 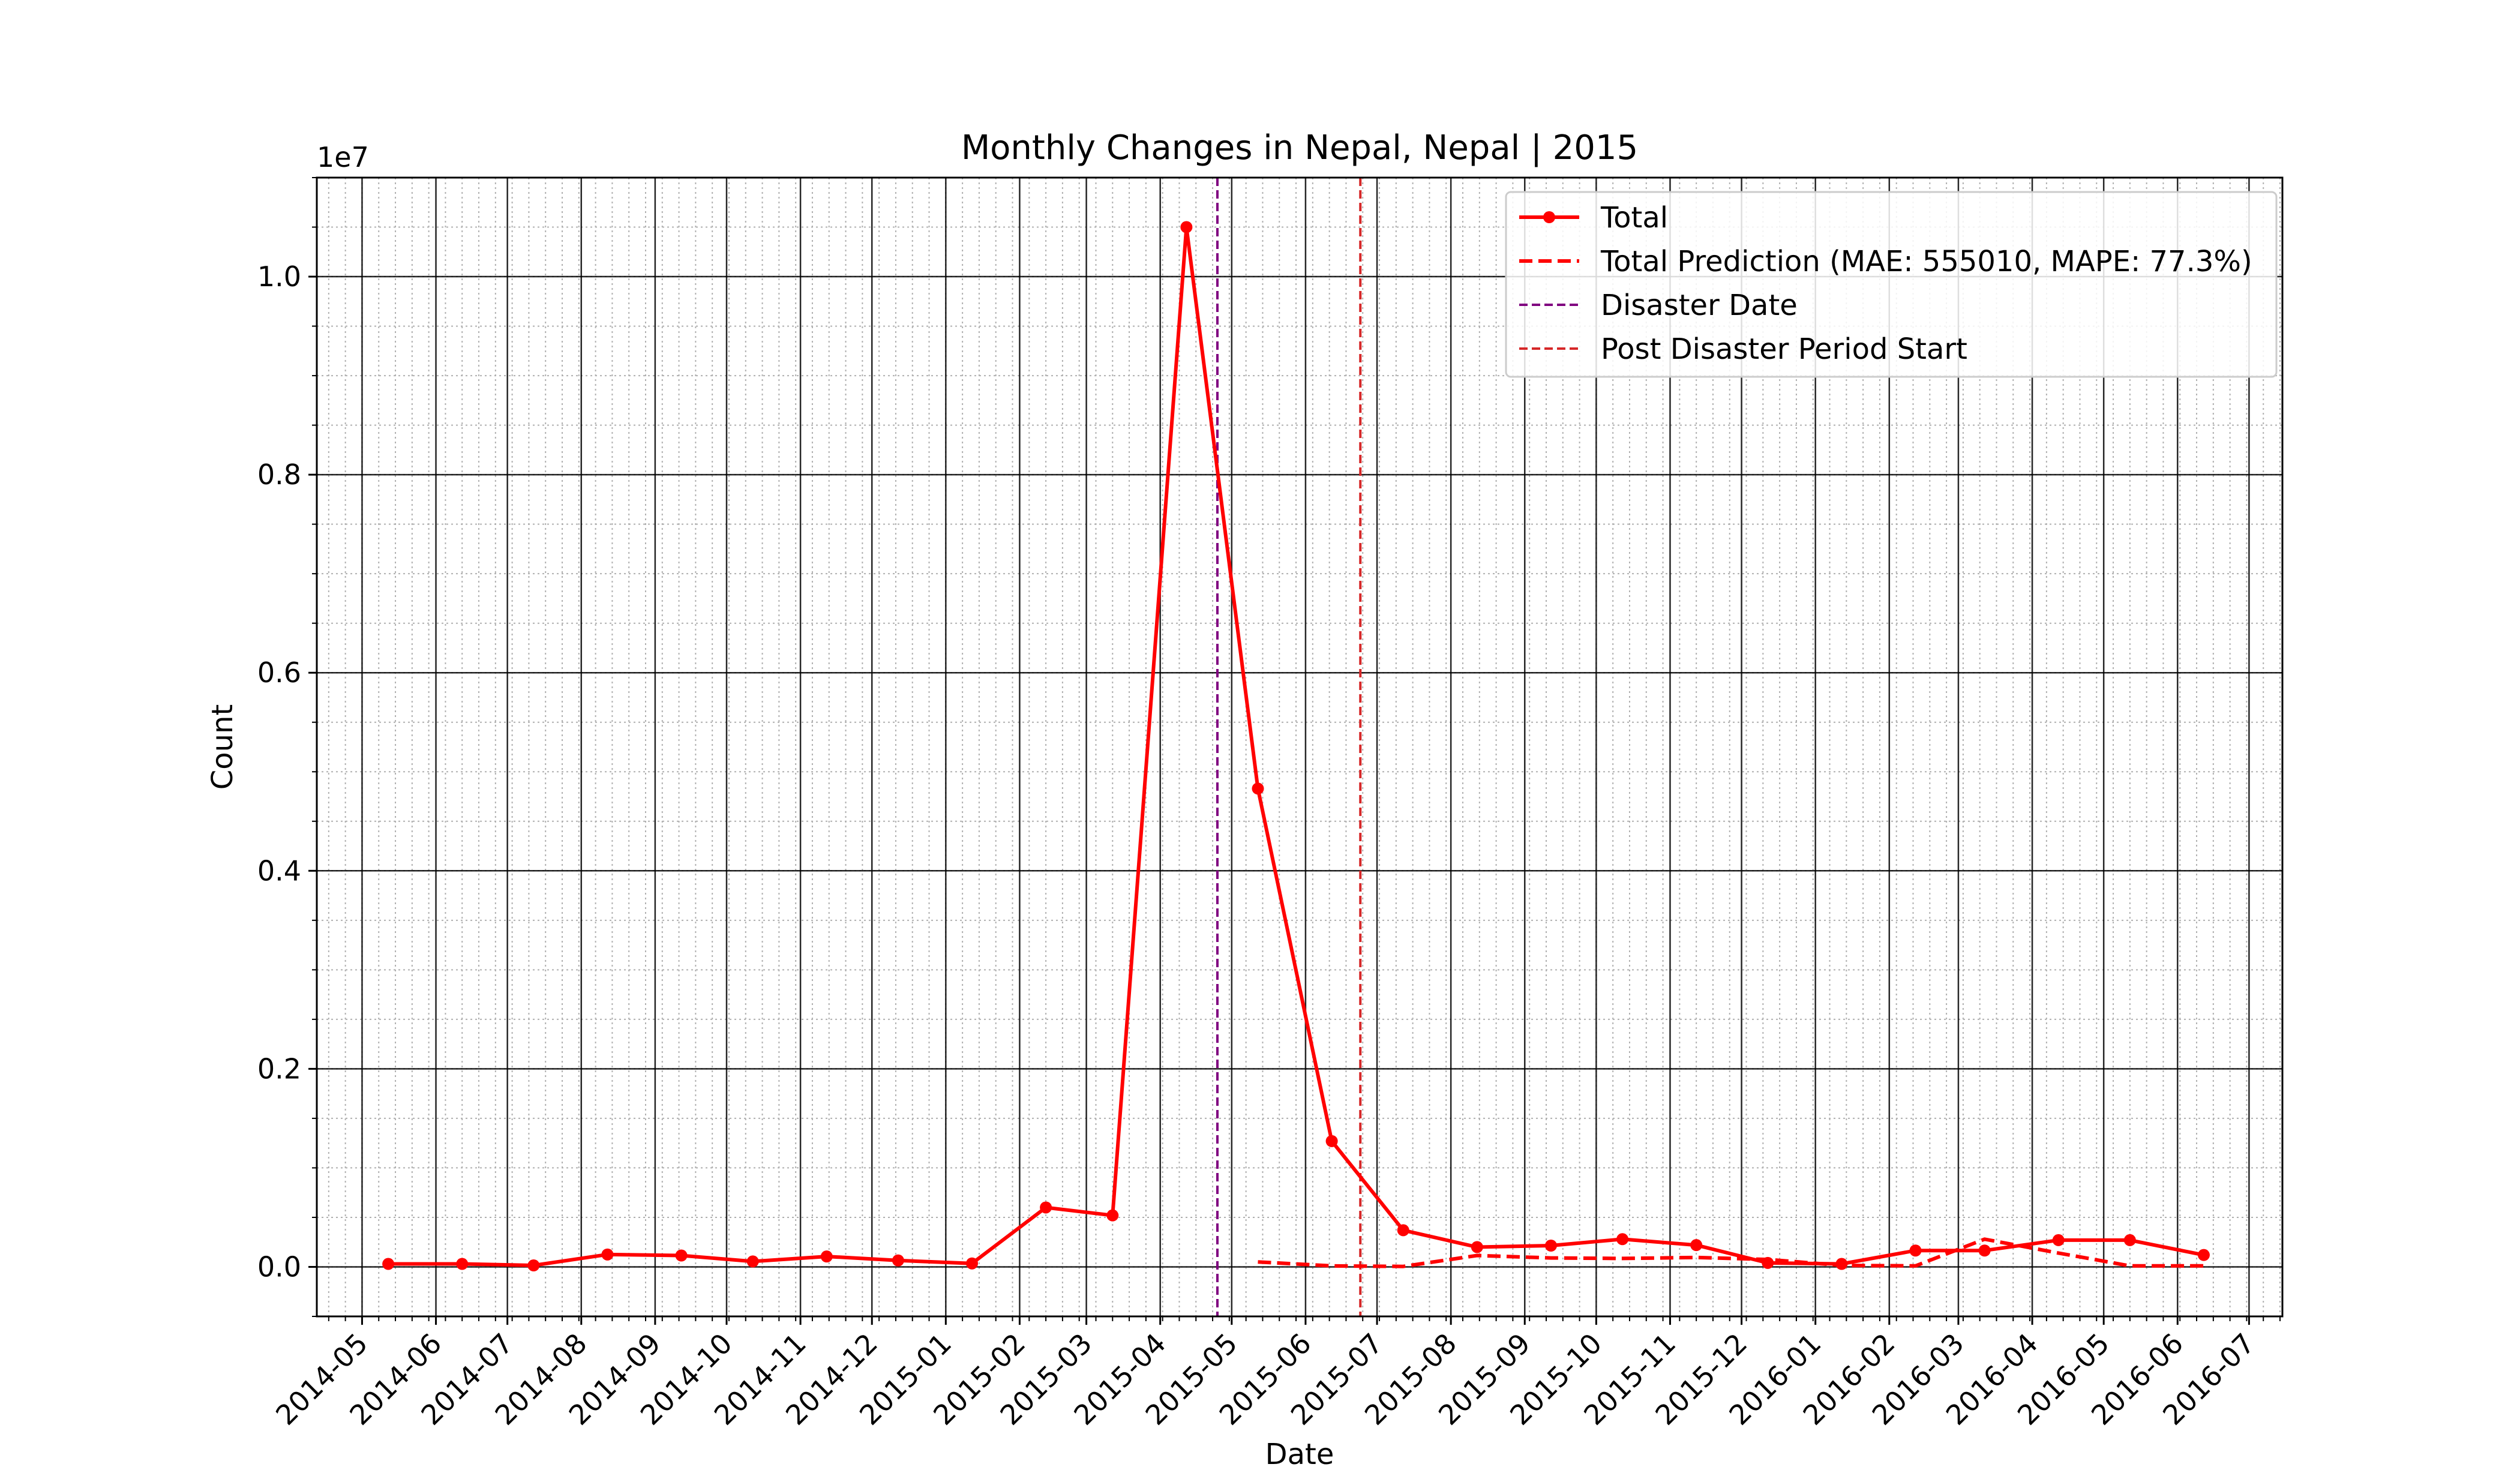 What do you see at coordinates (1299, 147) in the screenshot?
I see `chart-title: Monthly Changes in Nepal, Nepal | 2015` at bounding box center [1299, 147].